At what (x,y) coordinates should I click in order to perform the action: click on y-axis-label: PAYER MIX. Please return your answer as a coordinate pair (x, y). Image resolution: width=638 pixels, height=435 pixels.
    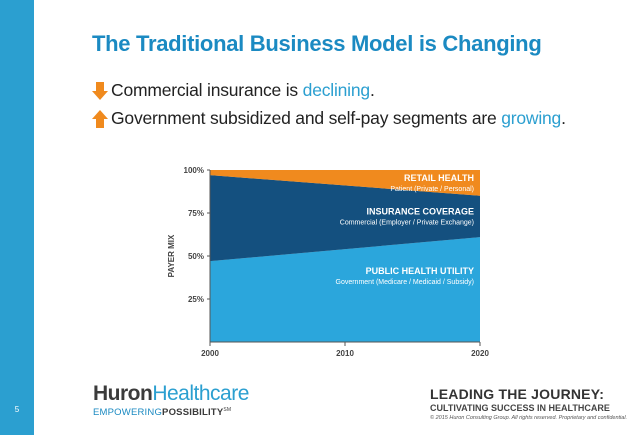
    Looking at the image, I should click on (171, 255).